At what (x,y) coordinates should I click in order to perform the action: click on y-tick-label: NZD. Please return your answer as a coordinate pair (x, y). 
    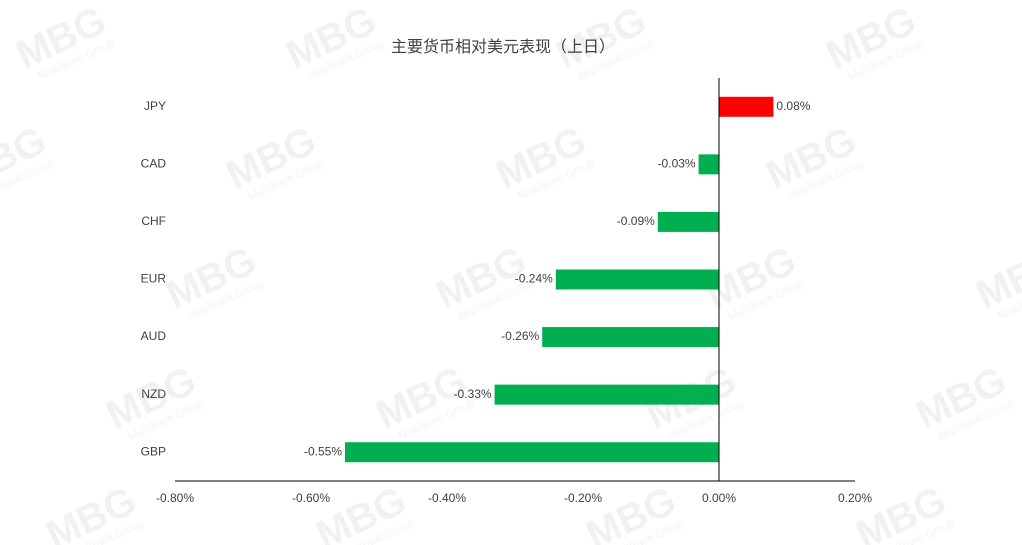
    Looking at the image, I should click on (153, 394).